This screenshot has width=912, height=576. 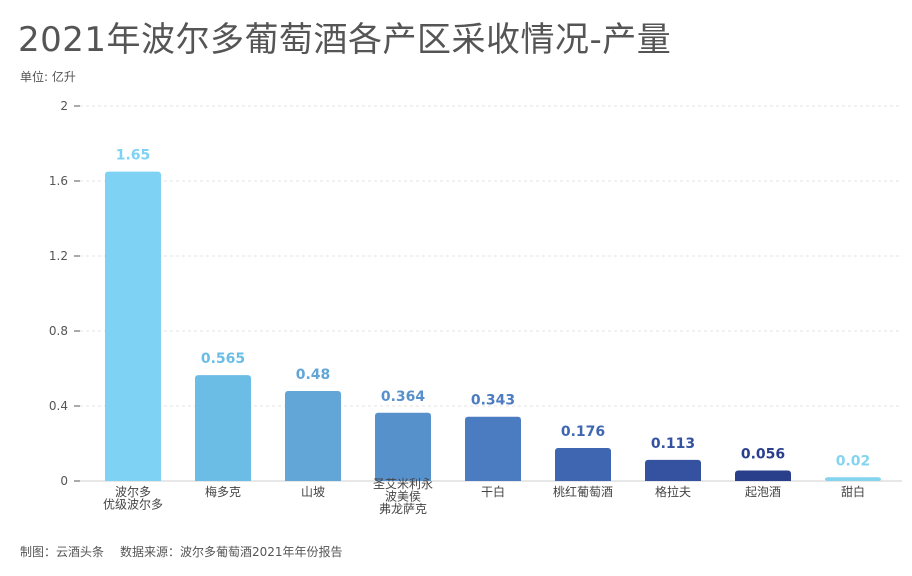 I want to click on footer-source: 数据来源：波尔多葡萄酒2021年年份报告, so click(x=231, y=552).